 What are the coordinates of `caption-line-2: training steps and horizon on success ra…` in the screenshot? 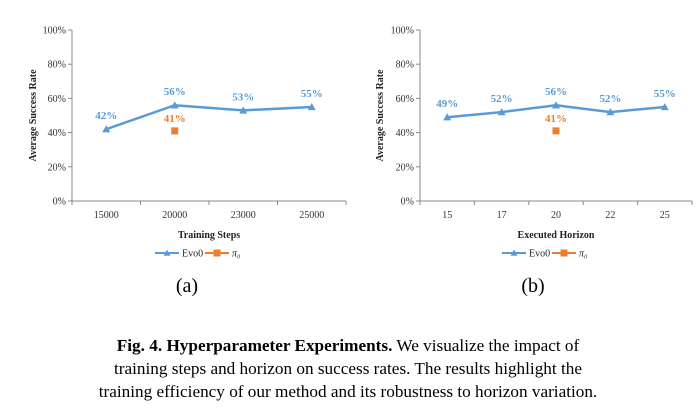 It's located at (348, 368).